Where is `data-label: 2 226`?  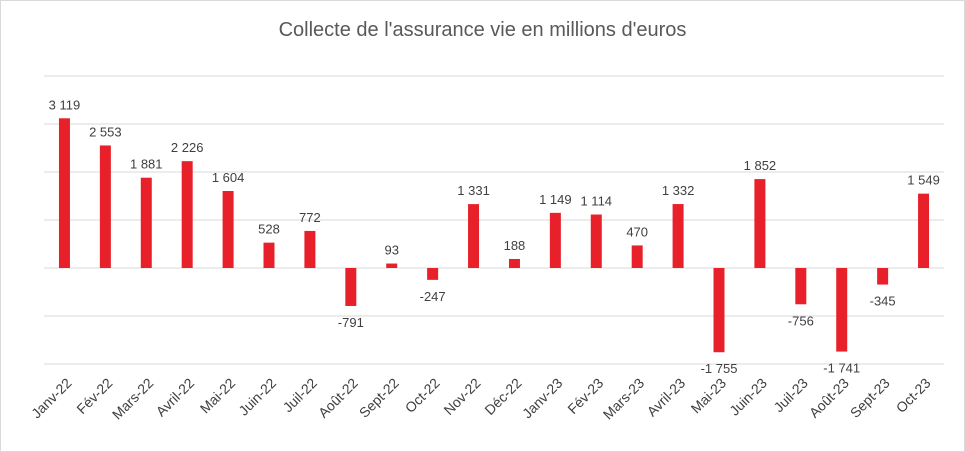
data-label: 2 226 is located at coordinates (187, 147).